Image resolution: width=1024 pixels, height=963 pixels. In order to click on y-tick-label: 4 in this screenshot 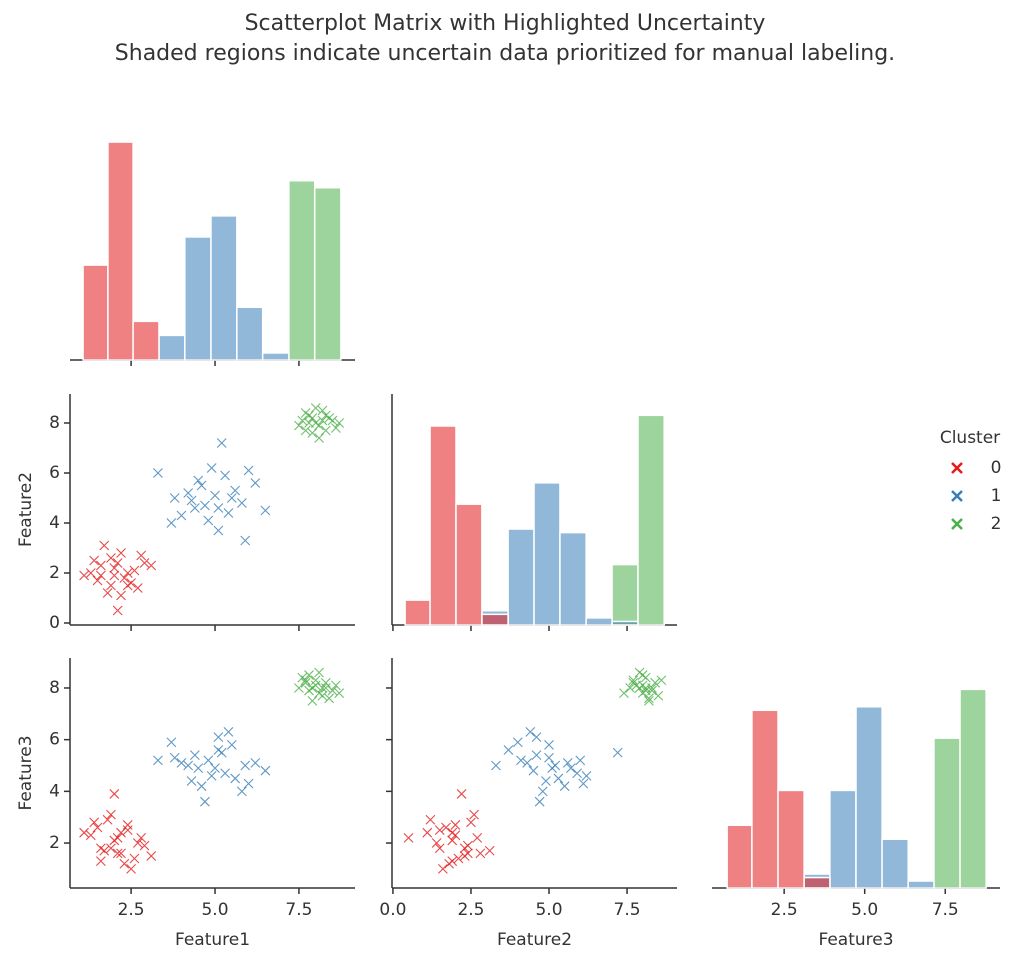, I will do `click(54, 523)`.